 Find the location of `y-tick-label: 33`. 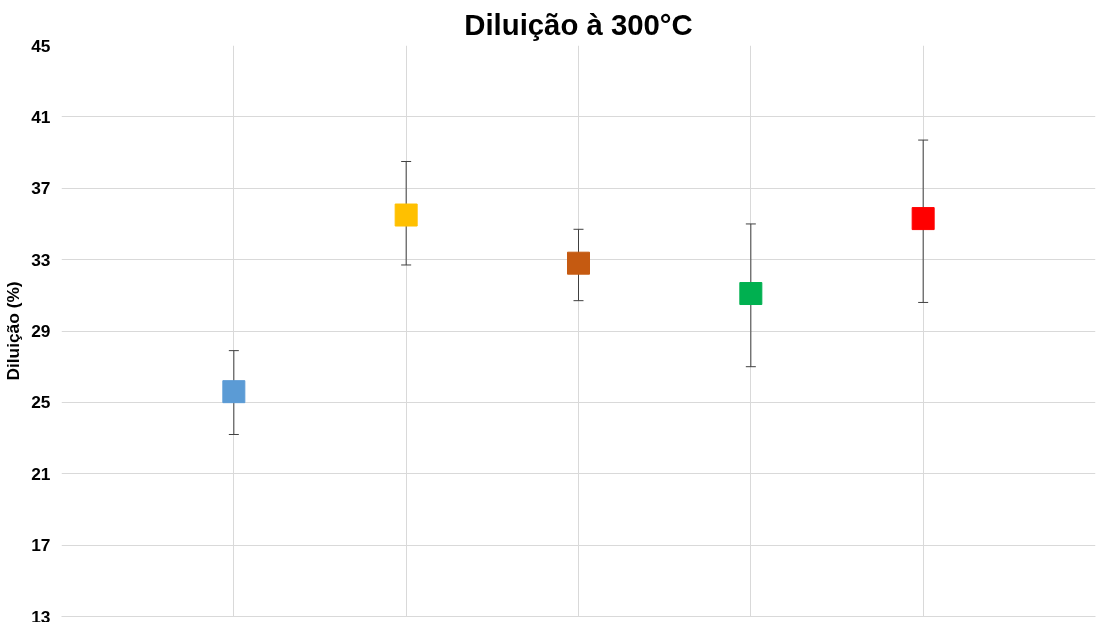

y-tick-label: 33 is located at coordinates (41, 259).